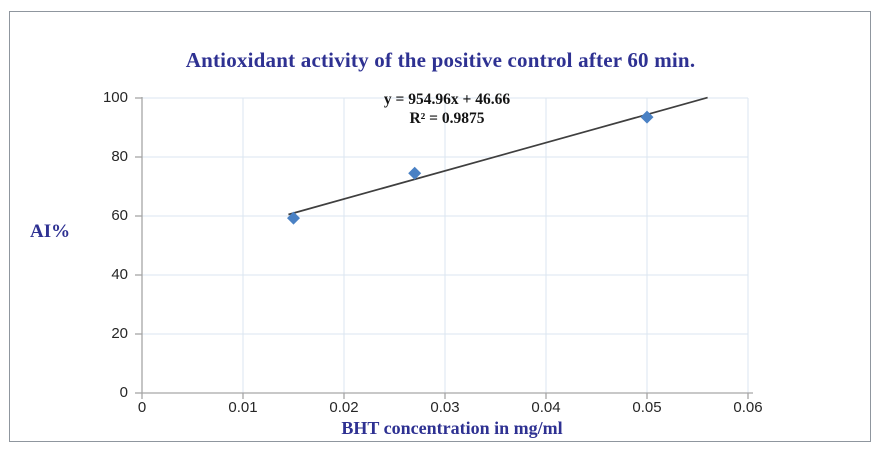 The height and width of the screenshot is (452, 881). Describe the element at coordinates (119, 215) in the screenshot. I see `y-tick-label: 60` at that location.